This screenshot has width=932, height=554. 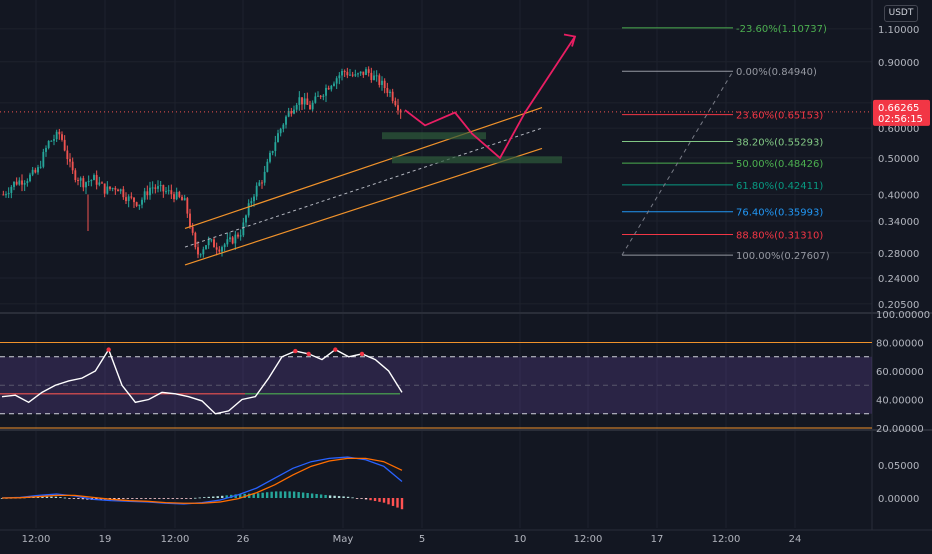 I want to click on fib-level-label: 100.00%(0.27607), so click(x=783, y=256).